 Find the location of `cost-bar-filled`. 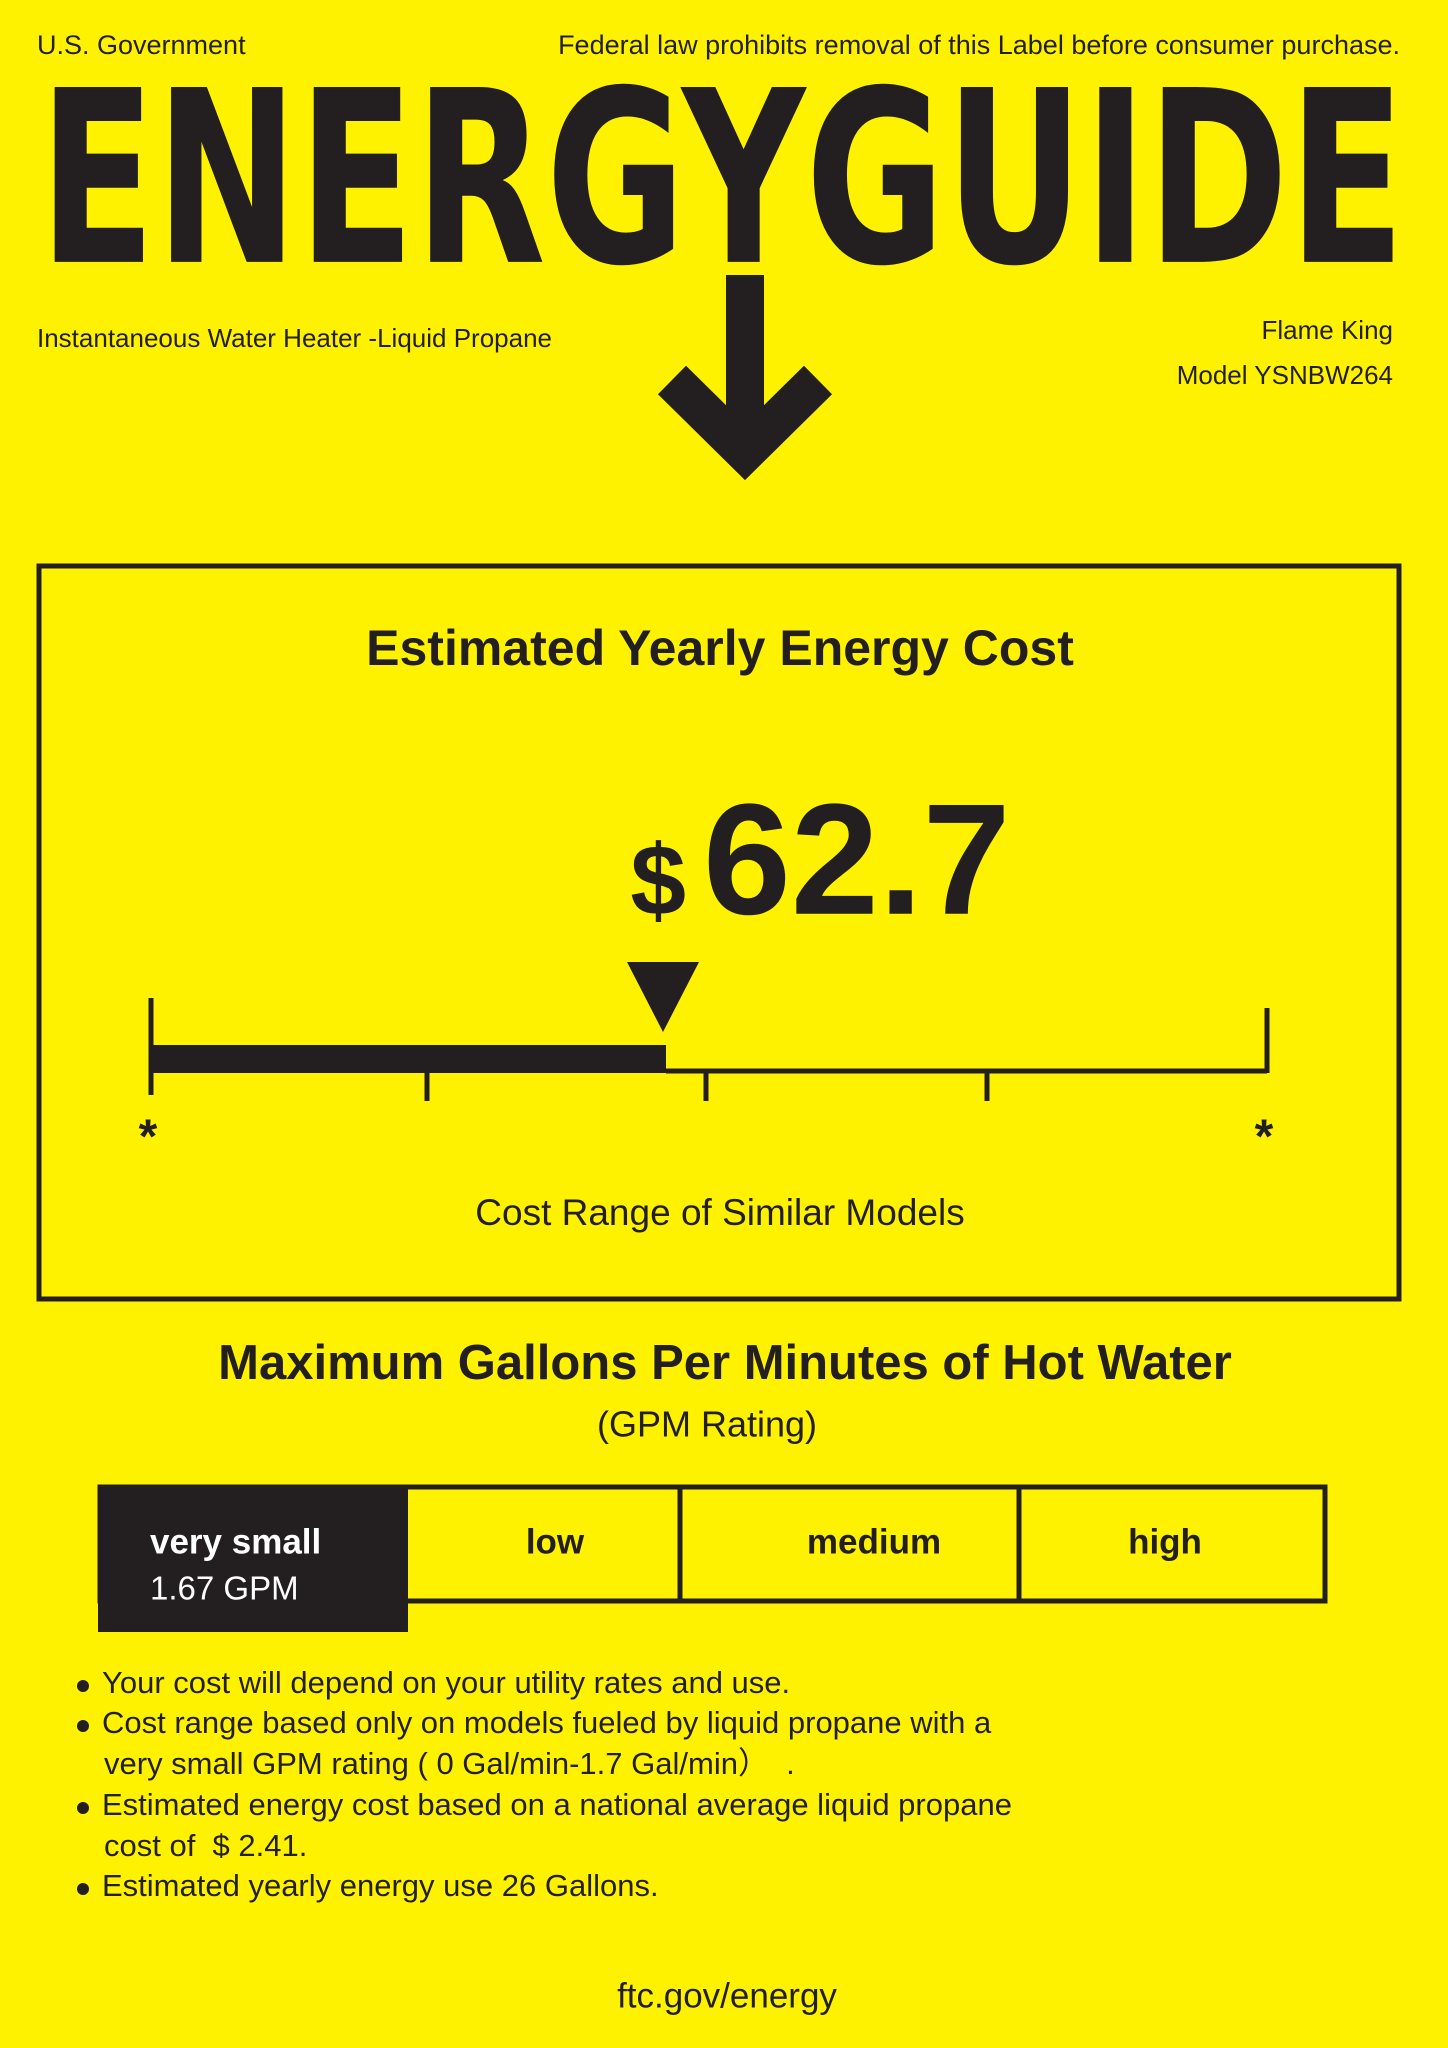

cost-bar-filled is located at coordinates (408, 1059).